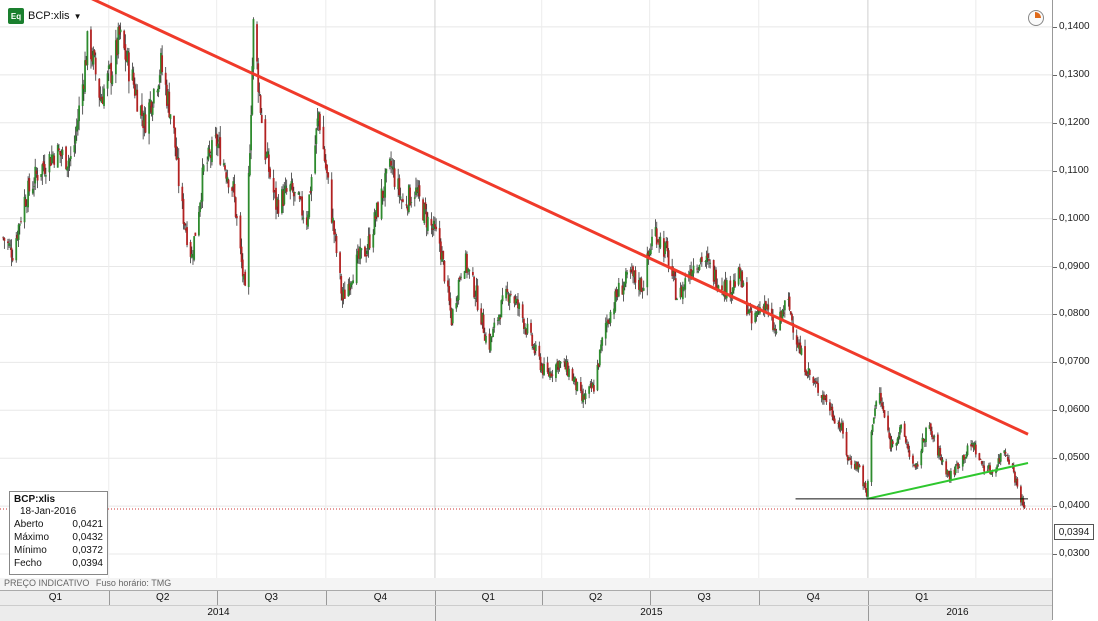  Describe the element at coordinates (1074, 554) in the screenshot. I see `y-tick-label: 0,0300` at that location.